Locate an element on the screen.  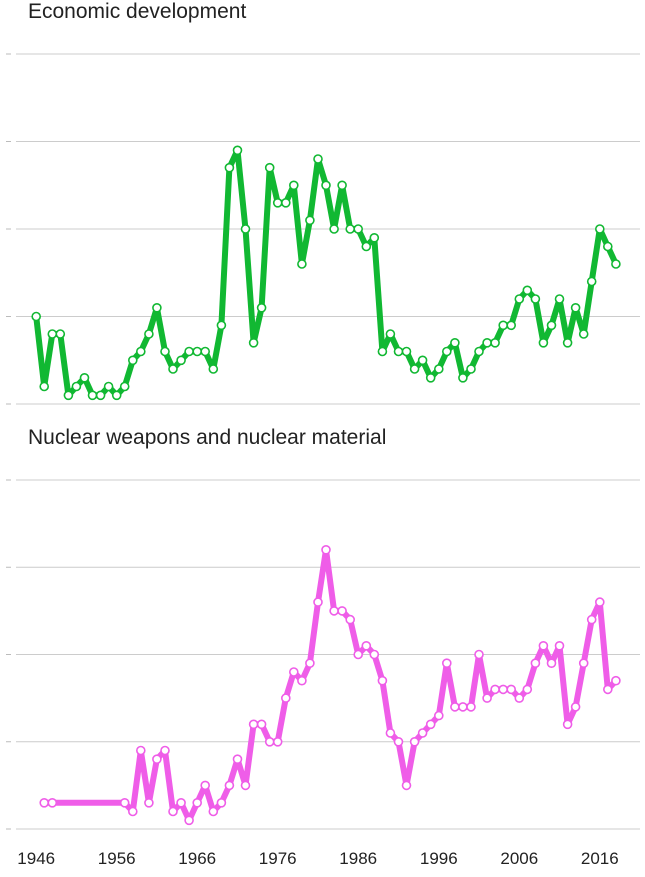
chart-title-economic-development: Economic development is located at coordinates (137, 11).